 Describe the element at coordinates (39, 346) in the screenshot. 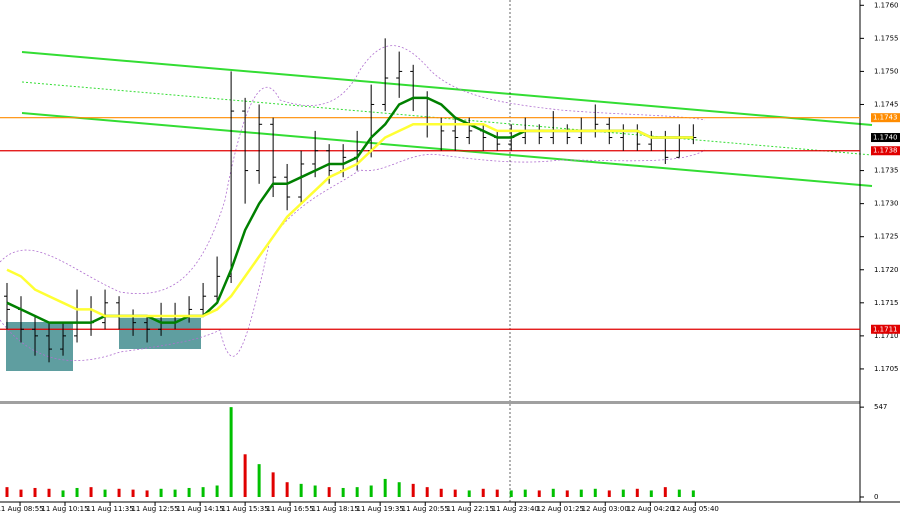

I see `zone-box` at that location.